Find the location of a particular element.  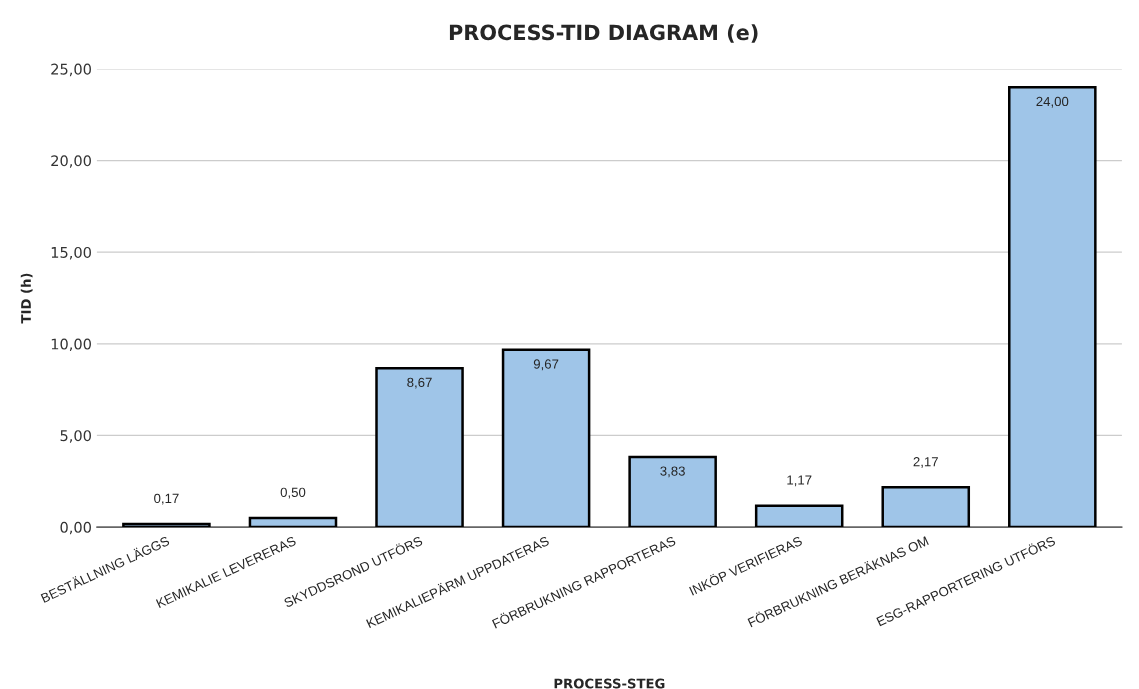

y-tick-label: 15,00 is located at coordinates (71, 253).